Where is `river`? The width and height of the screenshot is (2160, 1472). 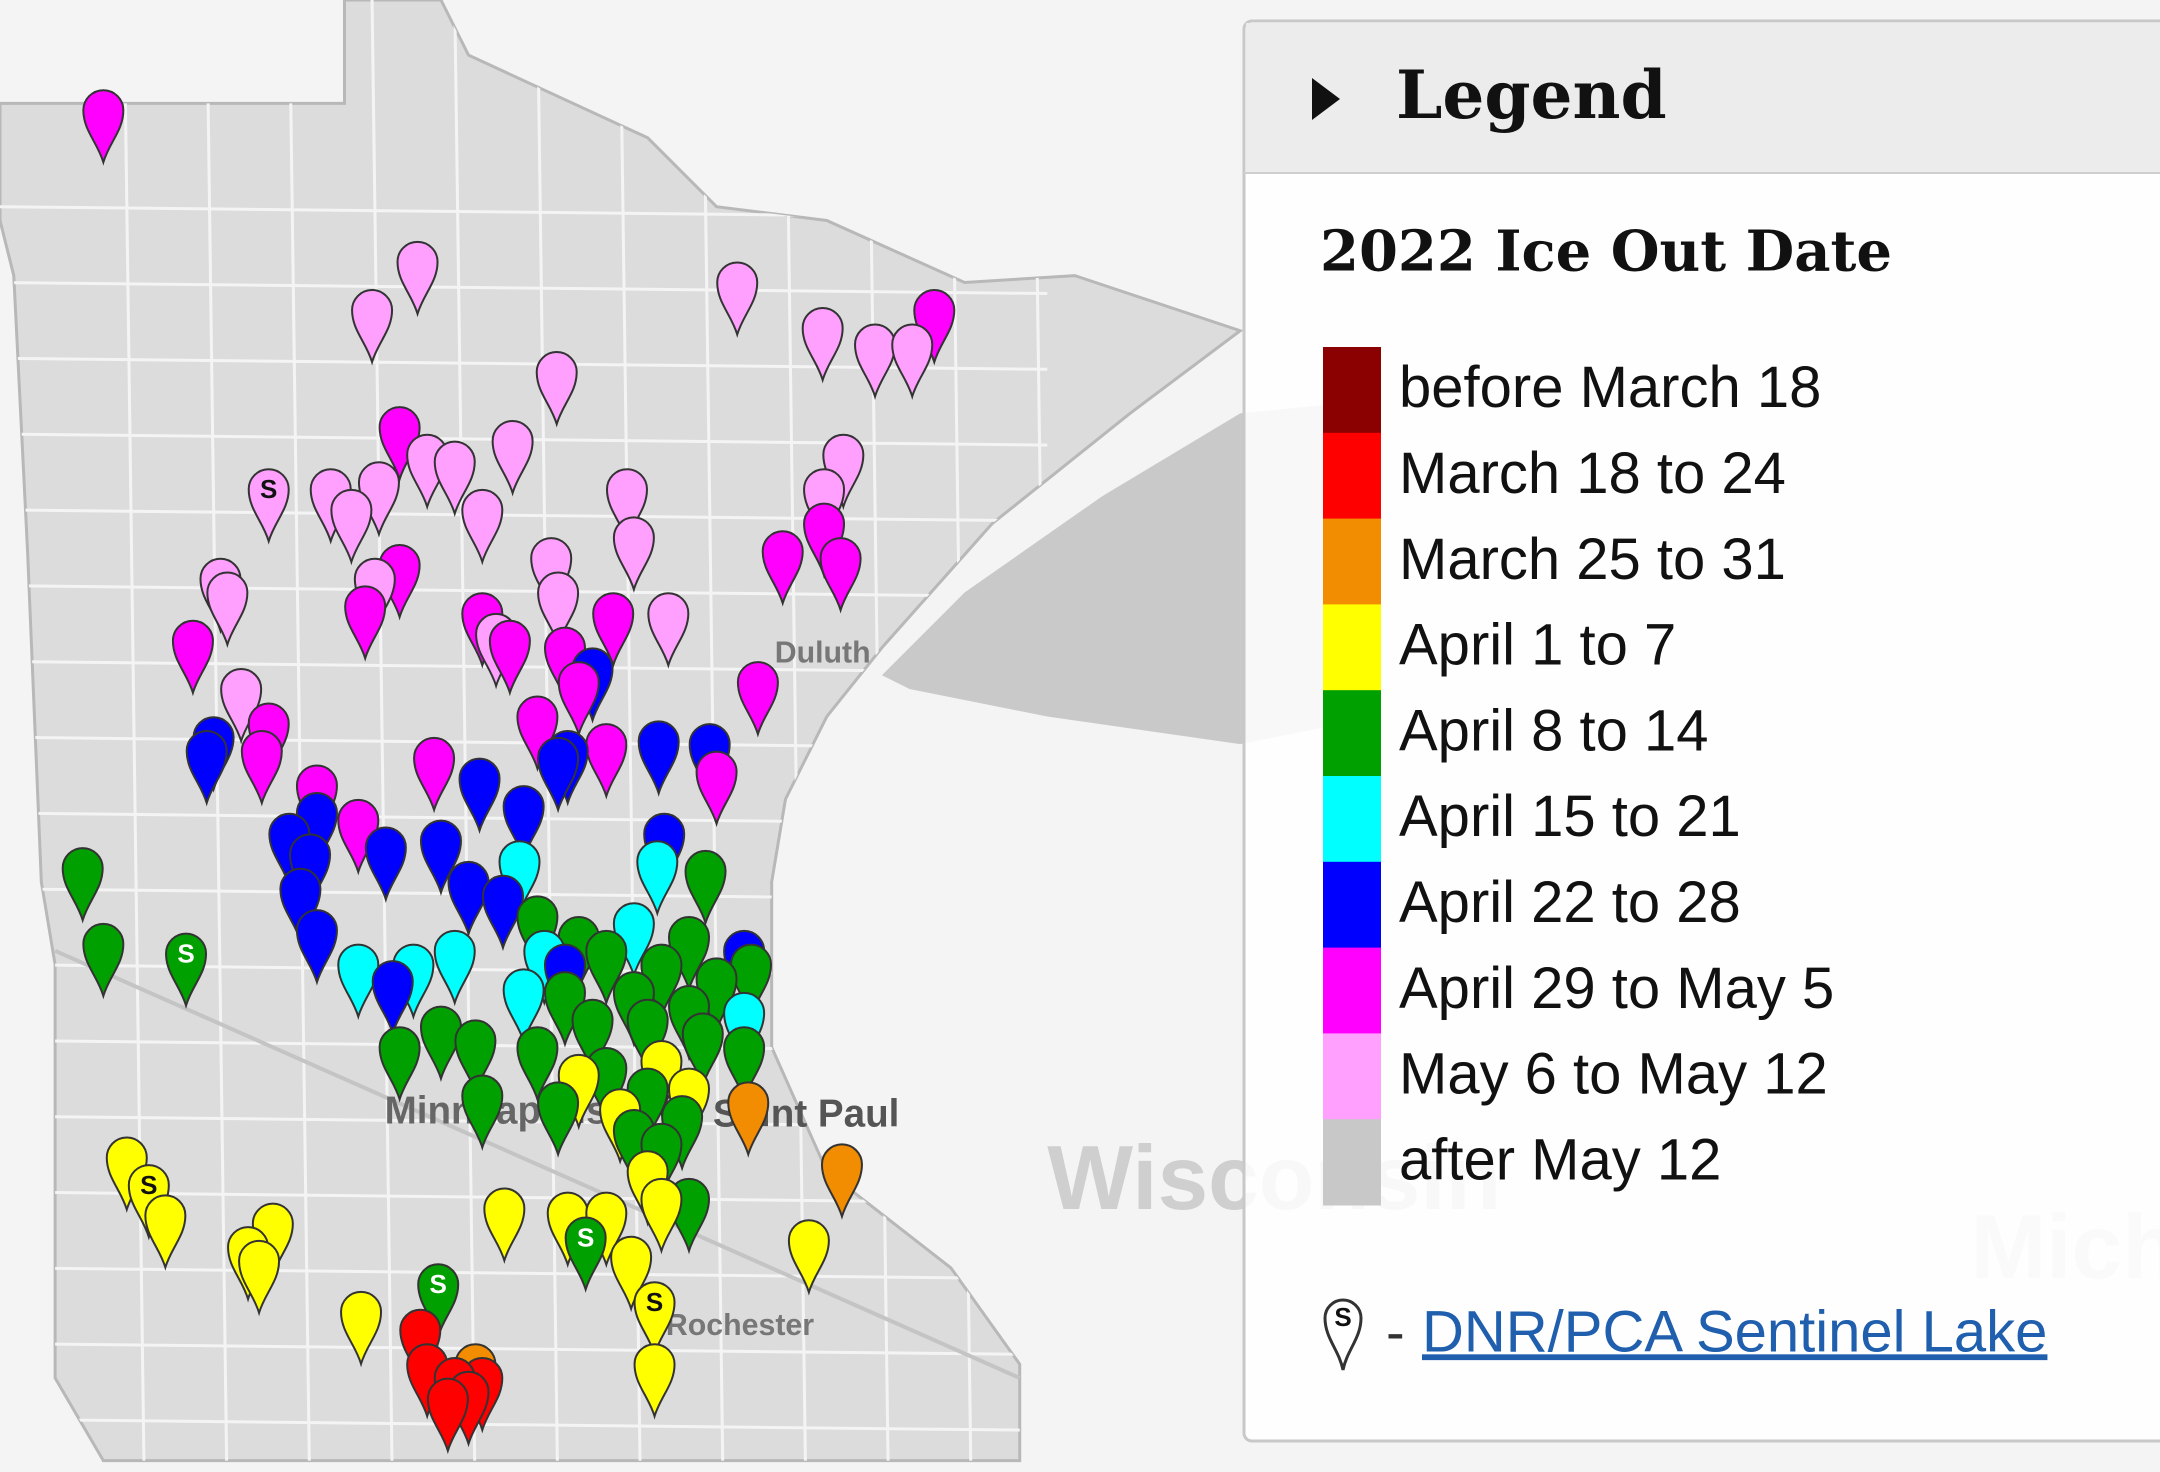
river is located at coordinates (537, 1164).